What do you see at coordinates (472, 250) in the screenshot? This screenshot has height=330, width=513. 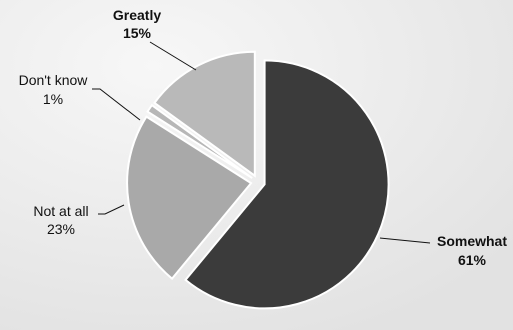 I see `label-somewhat: Somewhat 61%` at bounding box center [472, 250].